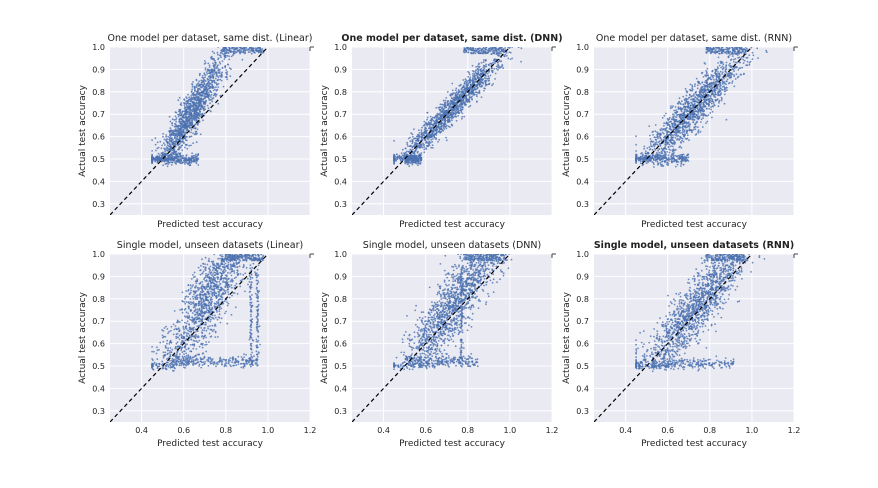 Image resolution: width=878 pixels, height=488 pixels. I want to click on y-tick-label: 0.8, so click(340, 92).